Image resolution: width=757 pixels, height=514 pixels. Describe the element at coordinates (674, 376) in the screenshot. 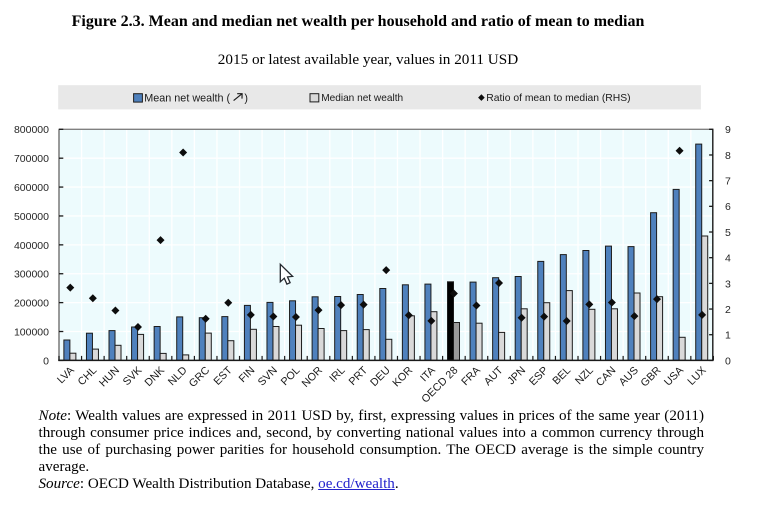

I see `svg-text: USA` at that location.